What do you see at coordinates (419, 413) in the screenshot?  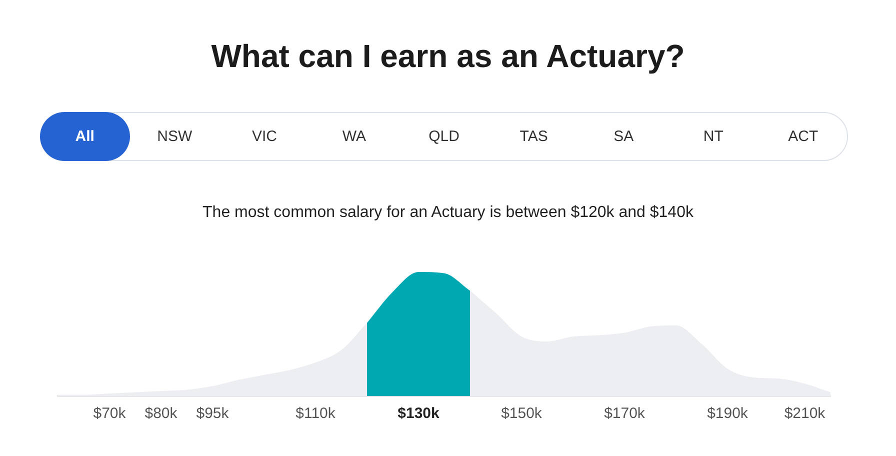 I see `x-tick-label: $130k` at bounding box center [419, 413].